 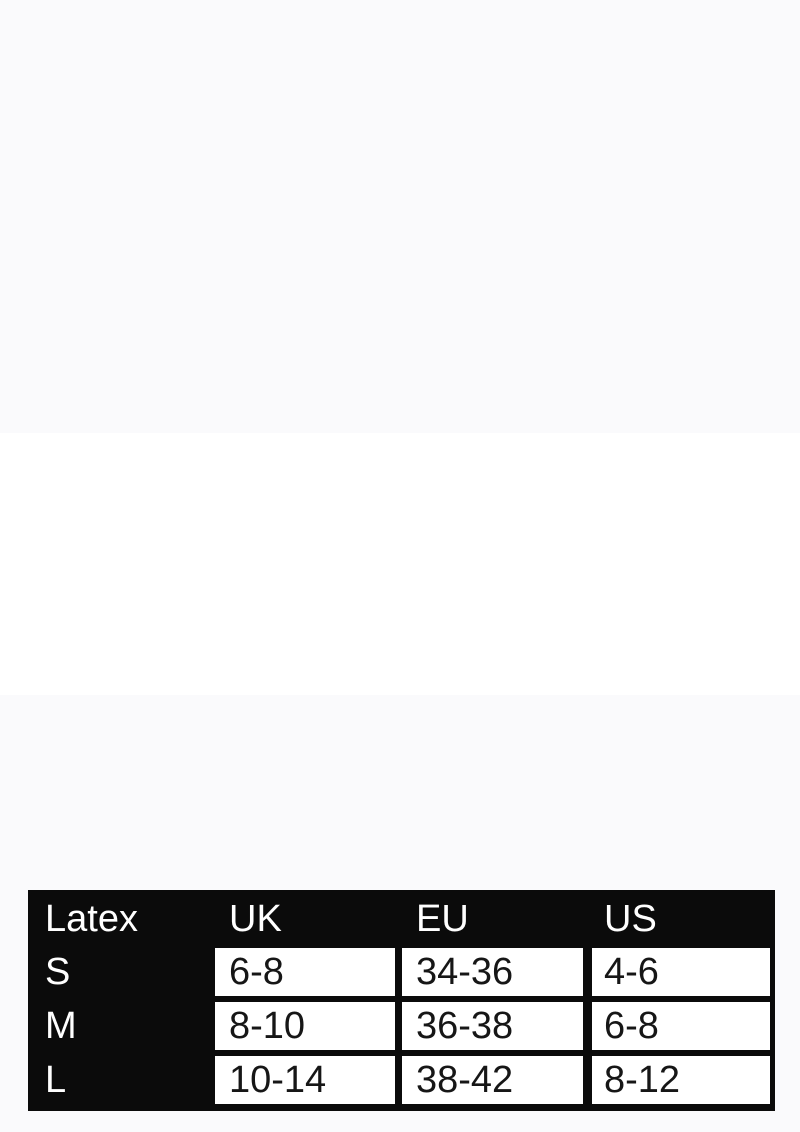 What do you see at coordinates (630, 919) in the screenshot?
I see `header-label-us: US` at bounding box center [630, 919].